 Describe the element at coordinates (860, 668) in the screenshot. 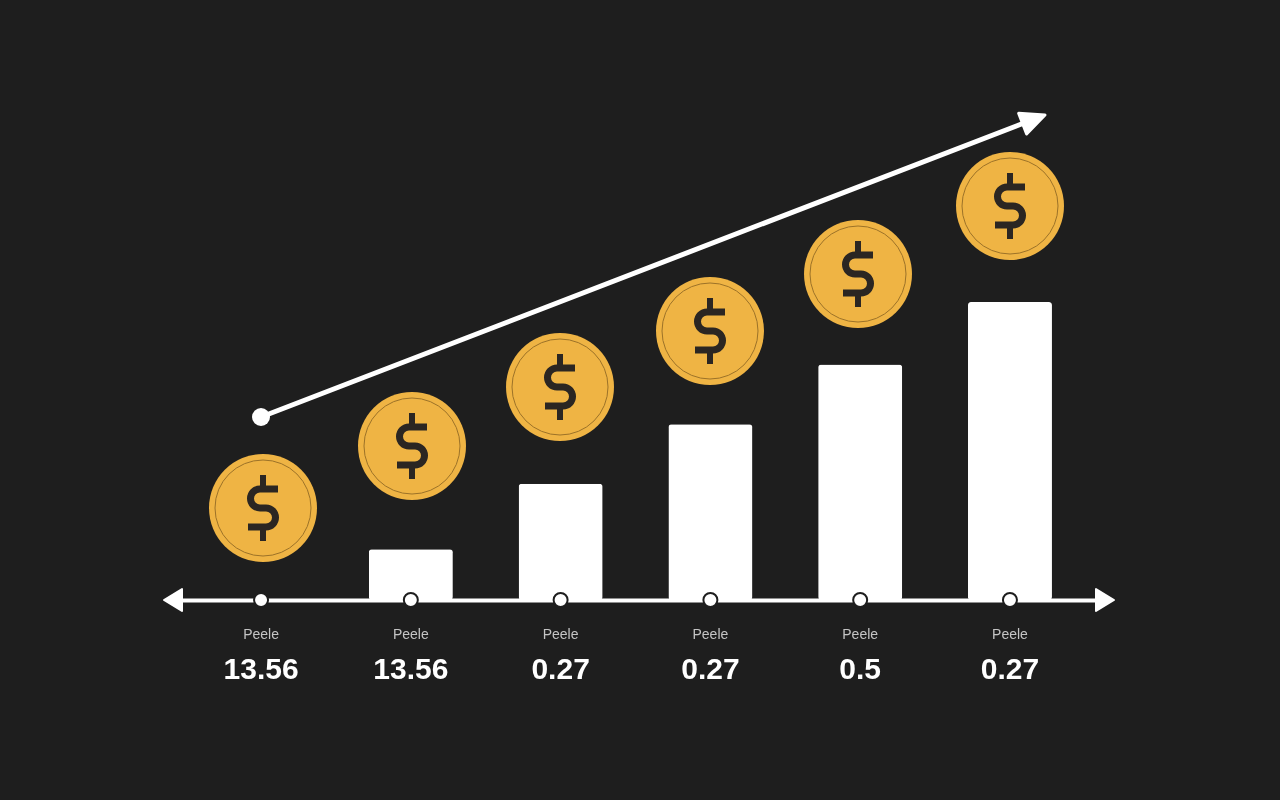

I see `text: 0.5` at that location.